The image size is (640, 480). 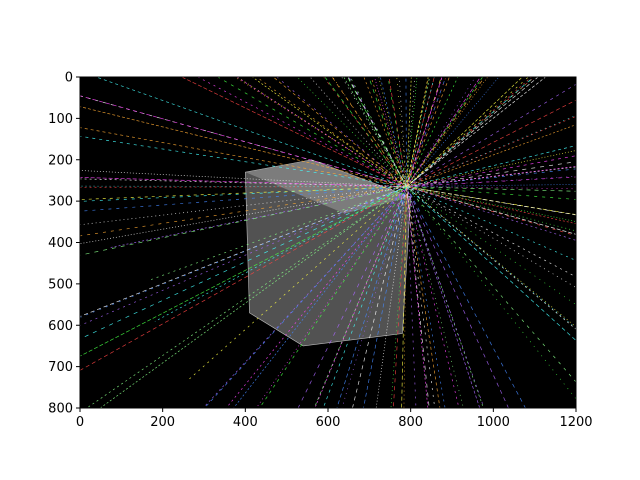 I want to click on x-tick-label: 400, so click(x=245, y=422).